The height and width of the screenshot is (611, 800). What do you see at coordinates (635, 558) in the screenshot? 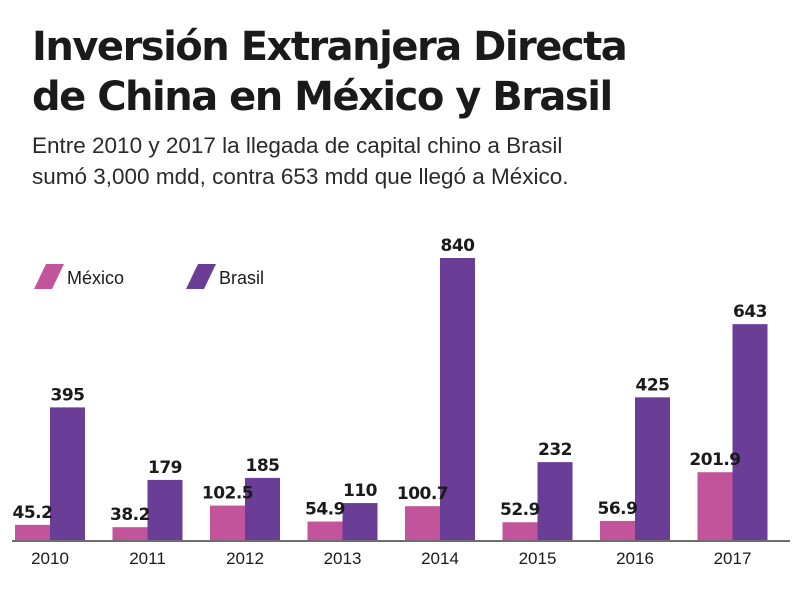
I see `x-tick-2016: 2016` at bounding box center [635, 558].